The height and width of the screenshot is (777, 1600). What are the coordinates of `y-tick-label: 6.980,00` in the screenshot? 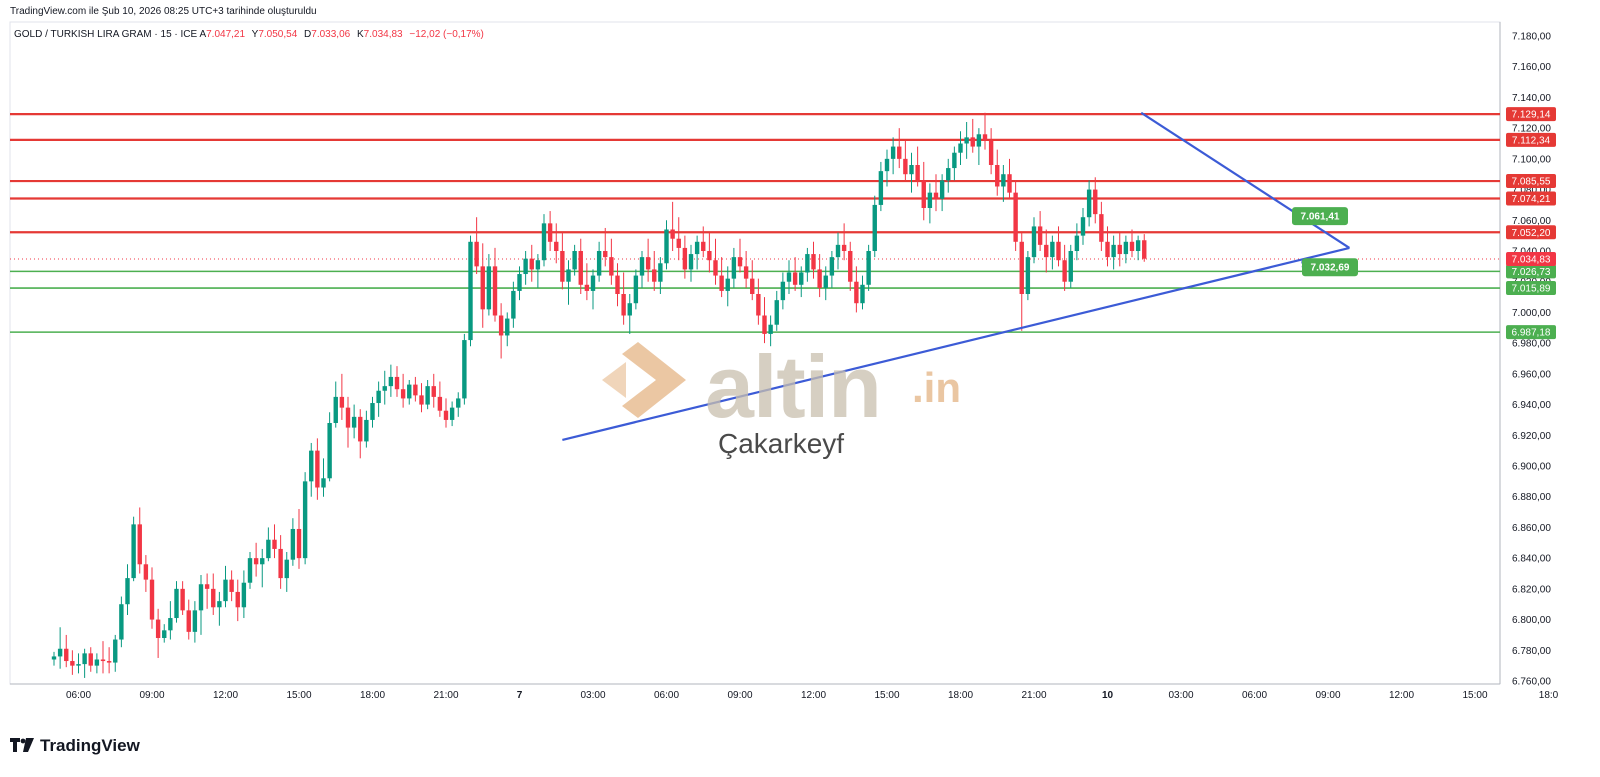 It's located at (1531, 344).